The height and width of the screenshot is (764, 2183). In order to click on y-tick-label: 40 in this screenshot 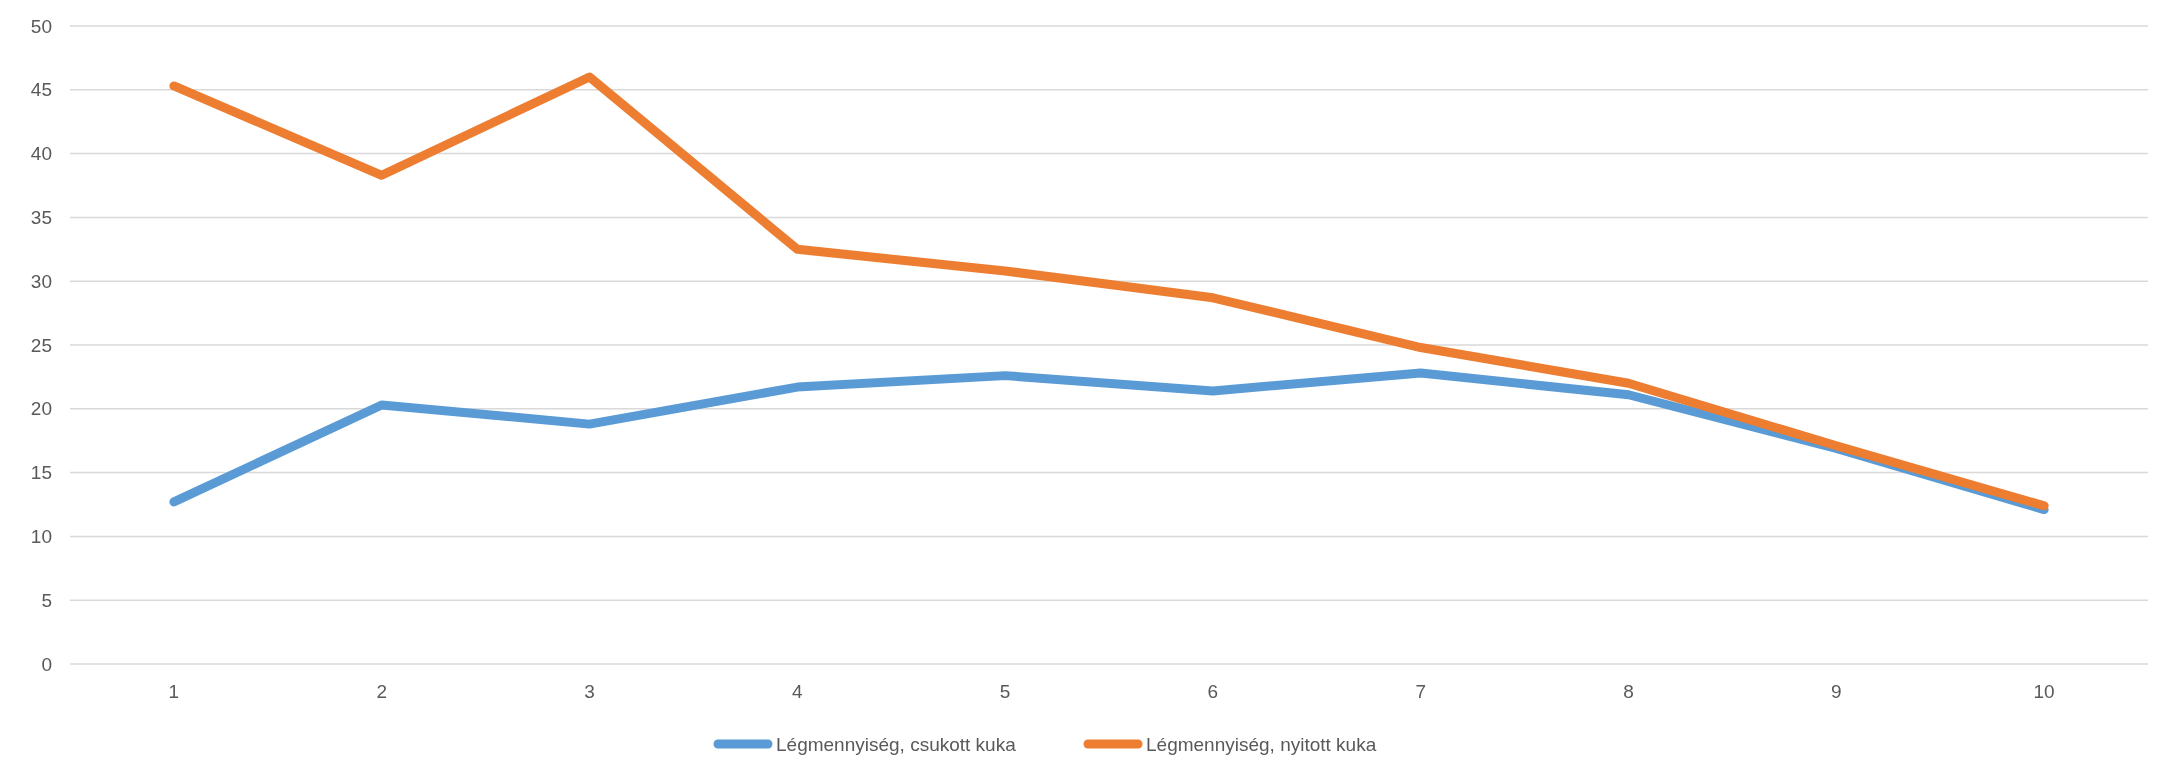, I will do `click(41, 154)`.